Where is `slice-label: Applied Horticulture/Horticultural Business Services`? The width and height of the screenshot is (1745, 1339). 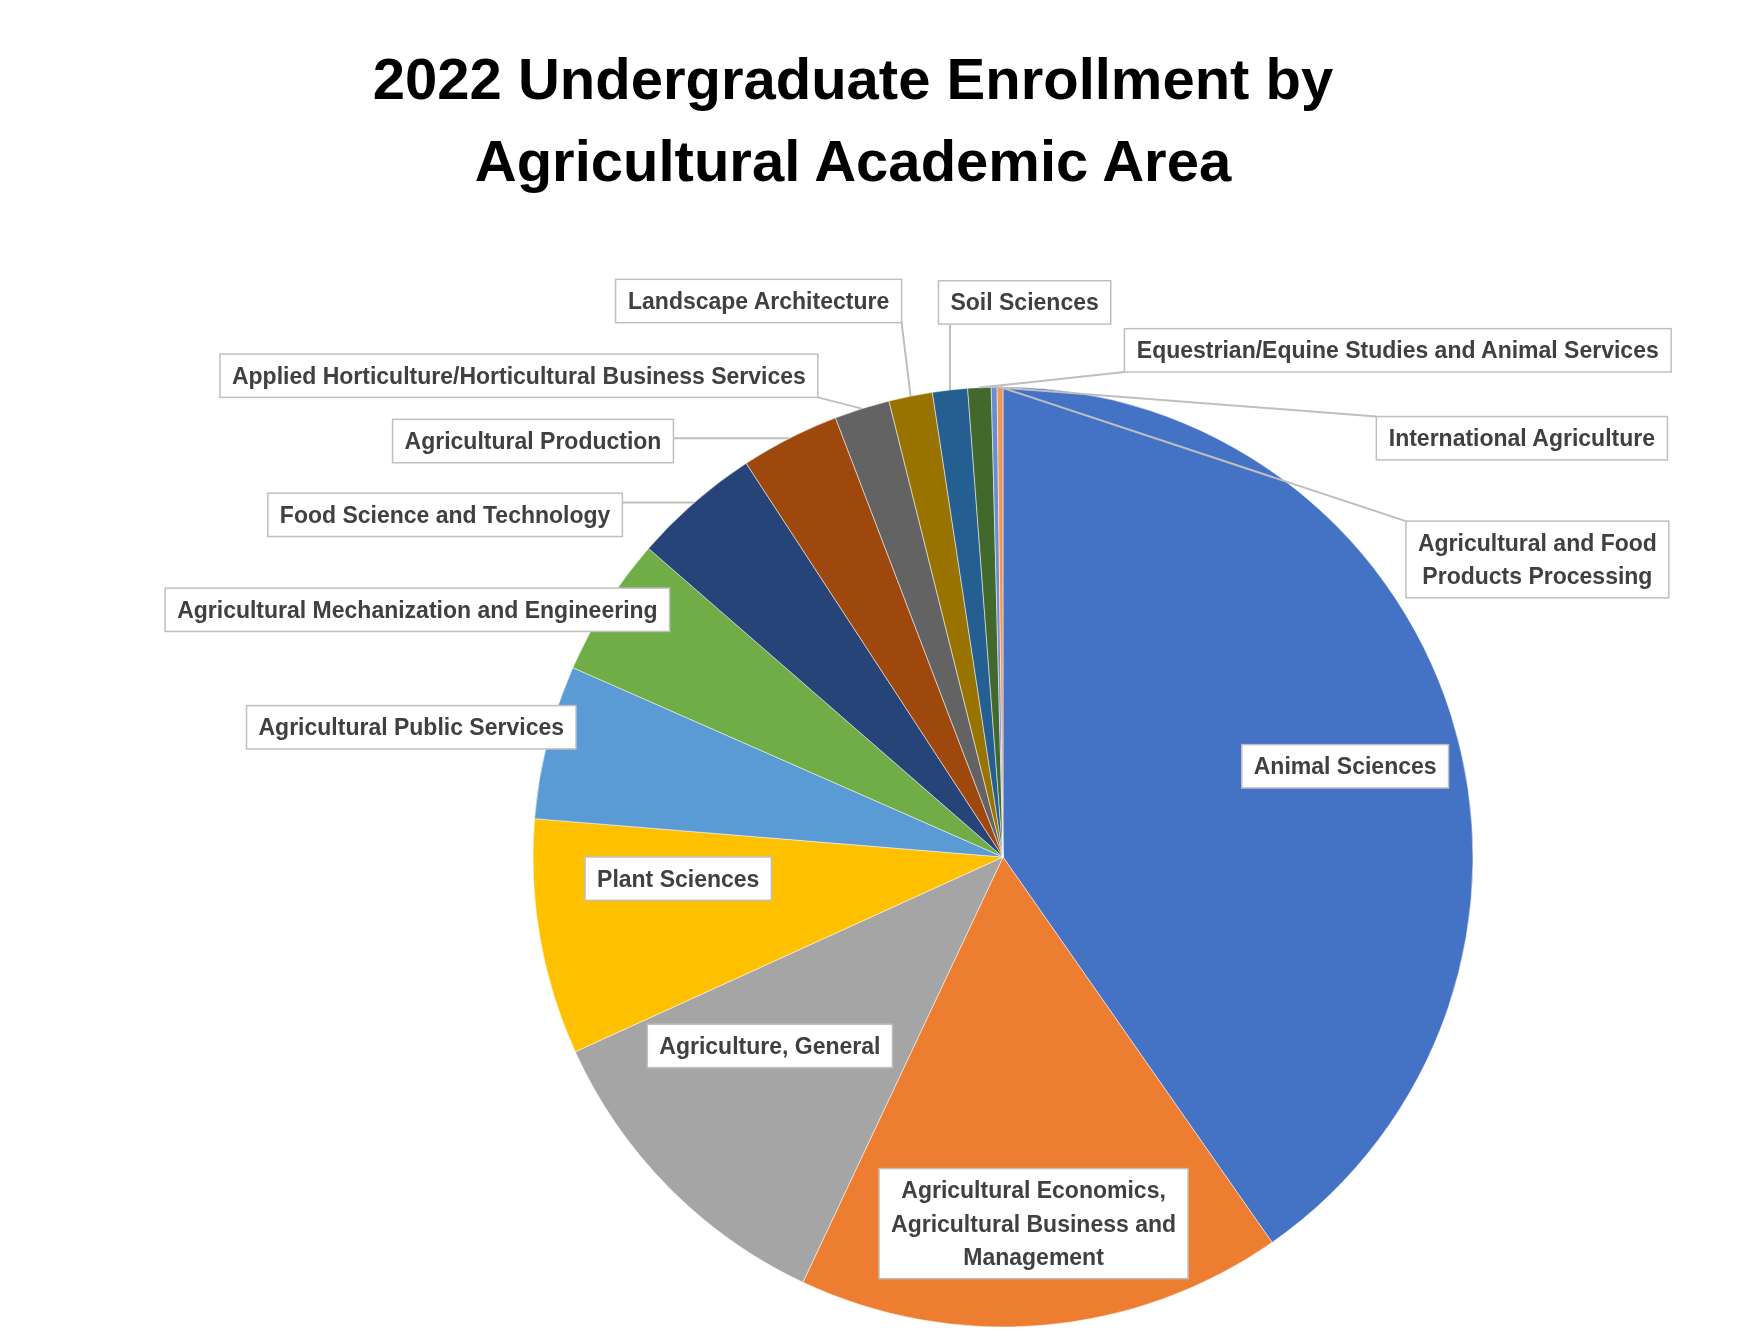
slice-label: Applied Horticulture/Horticultural Business Services is located at coordinates (518, 375).